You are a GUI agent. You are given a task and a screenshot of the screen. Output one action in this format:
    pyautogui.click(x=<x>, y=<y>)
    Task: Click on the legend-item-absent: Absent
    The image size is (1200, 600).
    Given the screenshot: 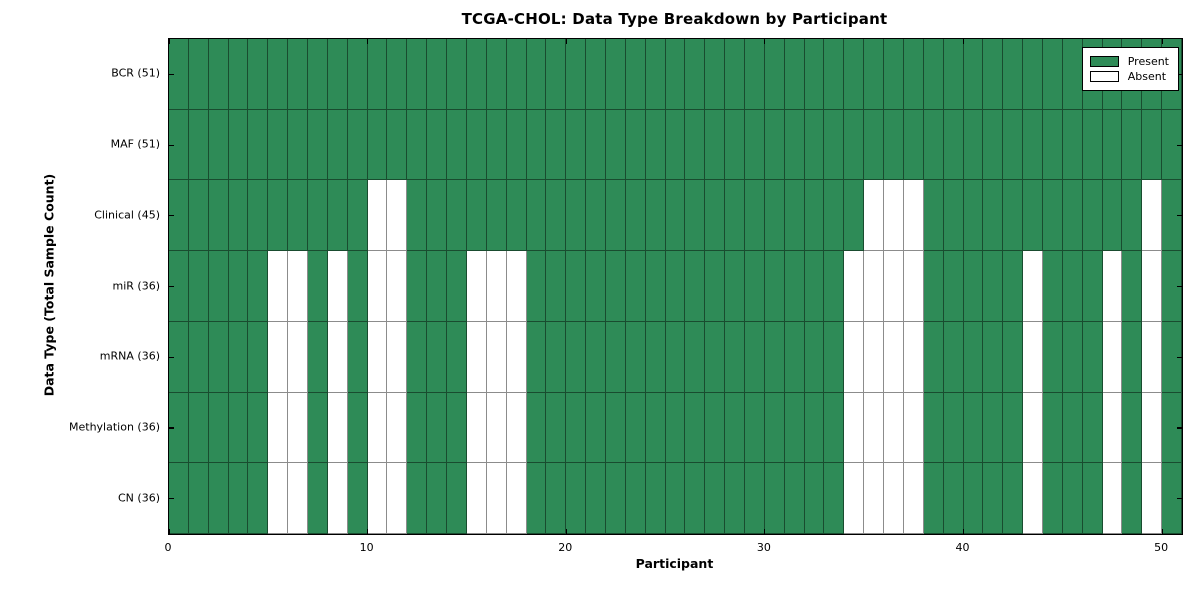 What is the action you would take?
    pyautogui.click(x=1129, y=76)
    